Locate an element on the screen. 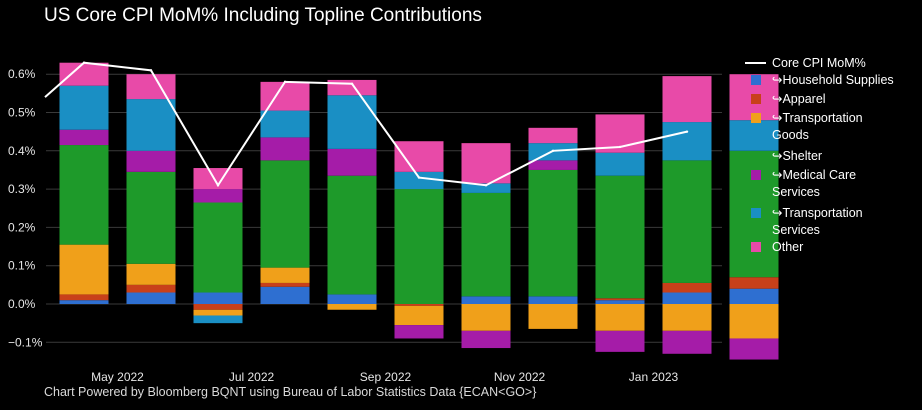 This screenshot has width=922, height=410. x-tick-label: Sep 2022 is located at coordinates (386, 377).